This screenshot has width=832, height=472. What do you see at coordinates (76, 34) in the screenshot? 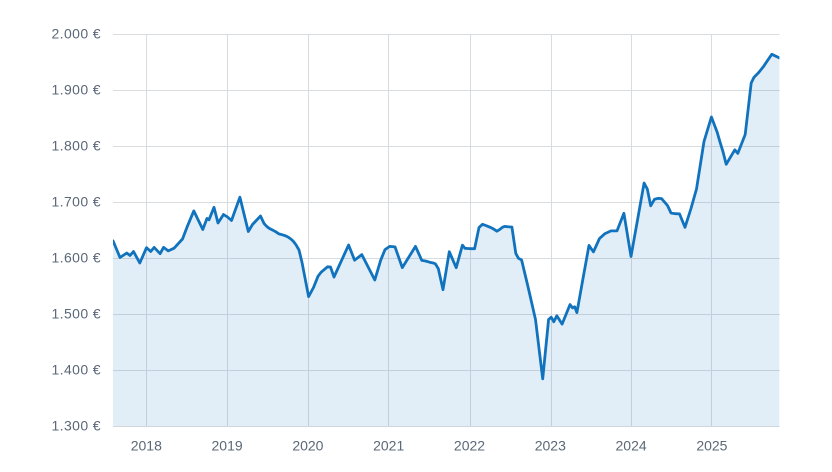
I see `svg-text: 2.000 €` at bounding box center [76, 34].